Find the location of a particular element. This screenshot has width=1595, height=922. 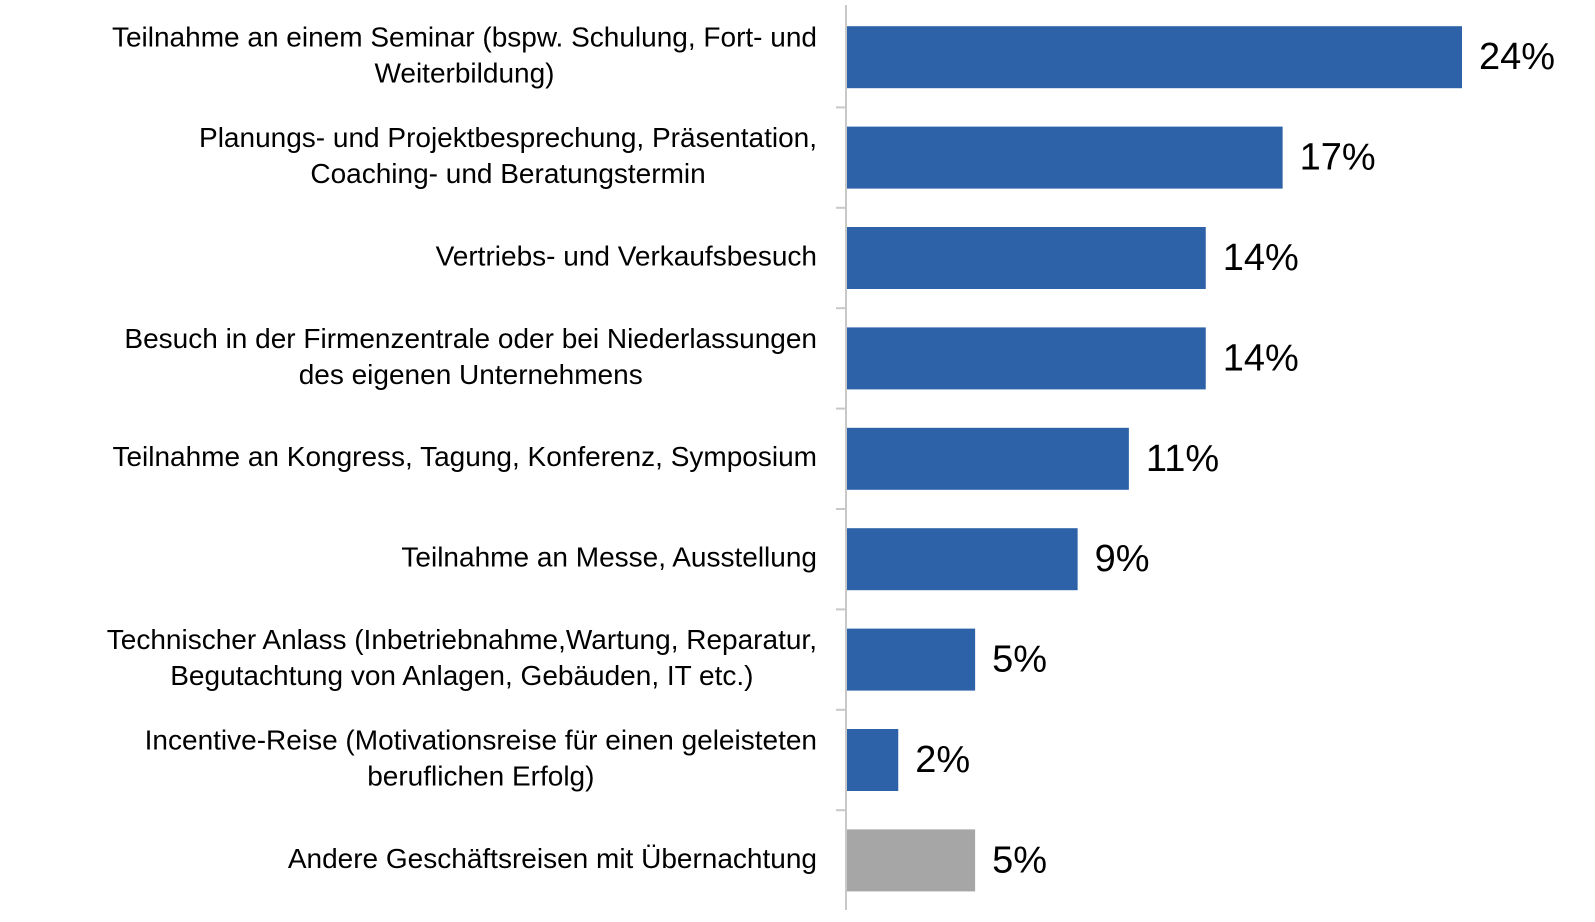

y-tick-label: Coaching- und Beratungstermin is located at coordinates (507, 173).